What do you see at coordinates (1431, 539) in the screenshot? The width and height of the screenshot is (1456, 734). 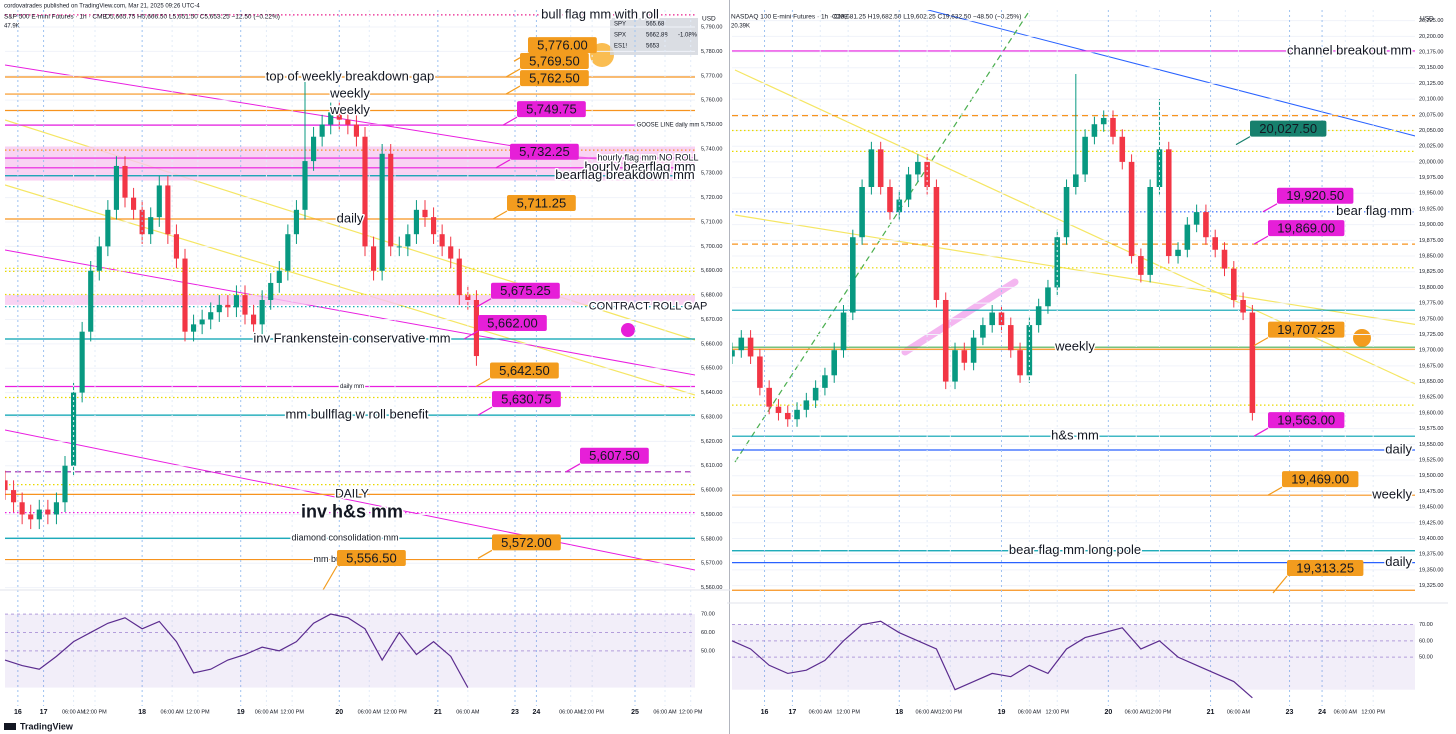 I see `y-tick-label: 19,400.00` at bounding box center [1431, 539].